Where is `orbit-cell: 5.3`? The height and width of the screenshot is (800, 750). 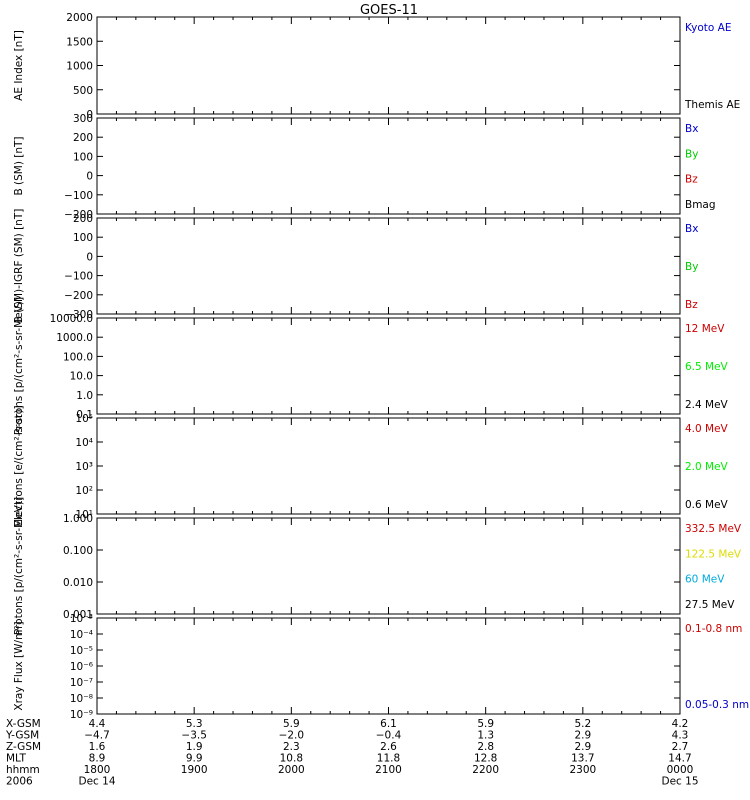 orbit-cell: 5.3 is located at coordinates (194, 724).